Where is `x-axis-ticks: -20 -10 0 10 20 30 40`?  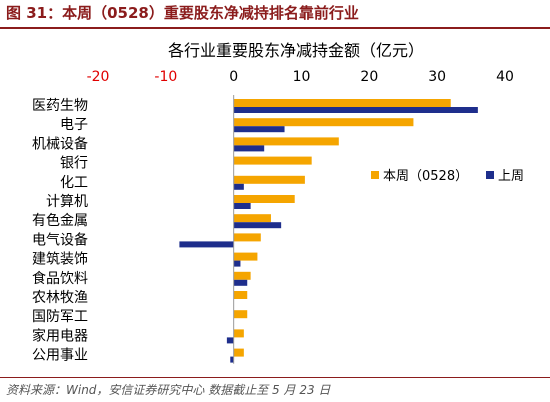 x-axis-ticks: -20 -10 0 10 20 30 40 is located at coordinates (300, 77).